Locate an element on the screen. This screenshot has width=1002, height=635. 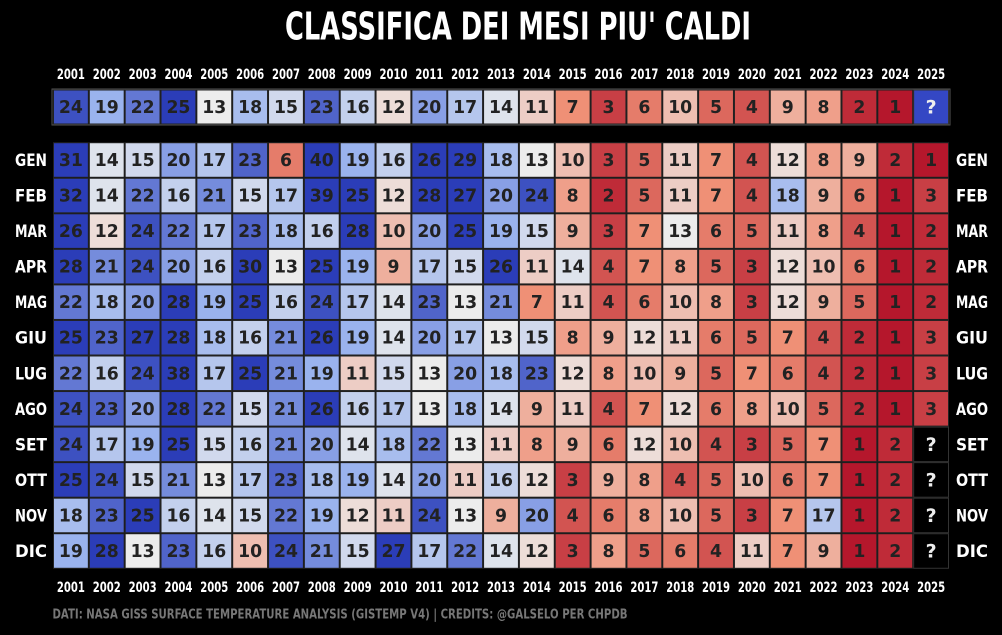
row-label: OTT is located at coordinates (31, 481).